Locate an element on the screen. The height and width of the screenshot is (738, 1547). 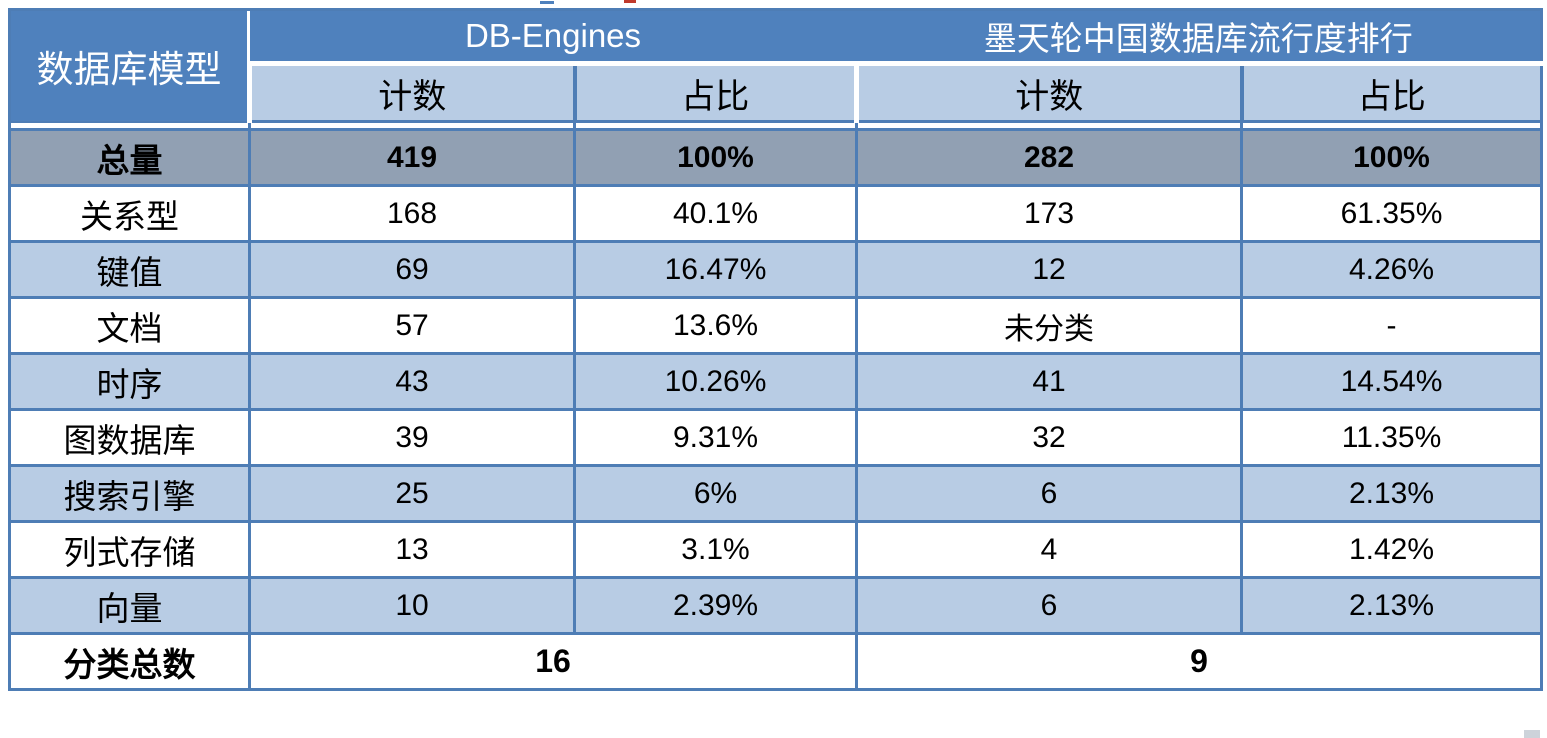
cell-value: 1.42% is located at coordinates (1391, 549).